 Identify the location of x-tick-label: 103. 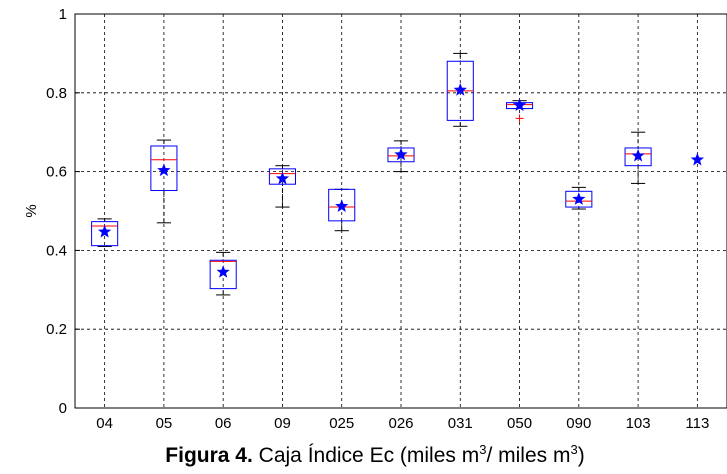
(638, 423).